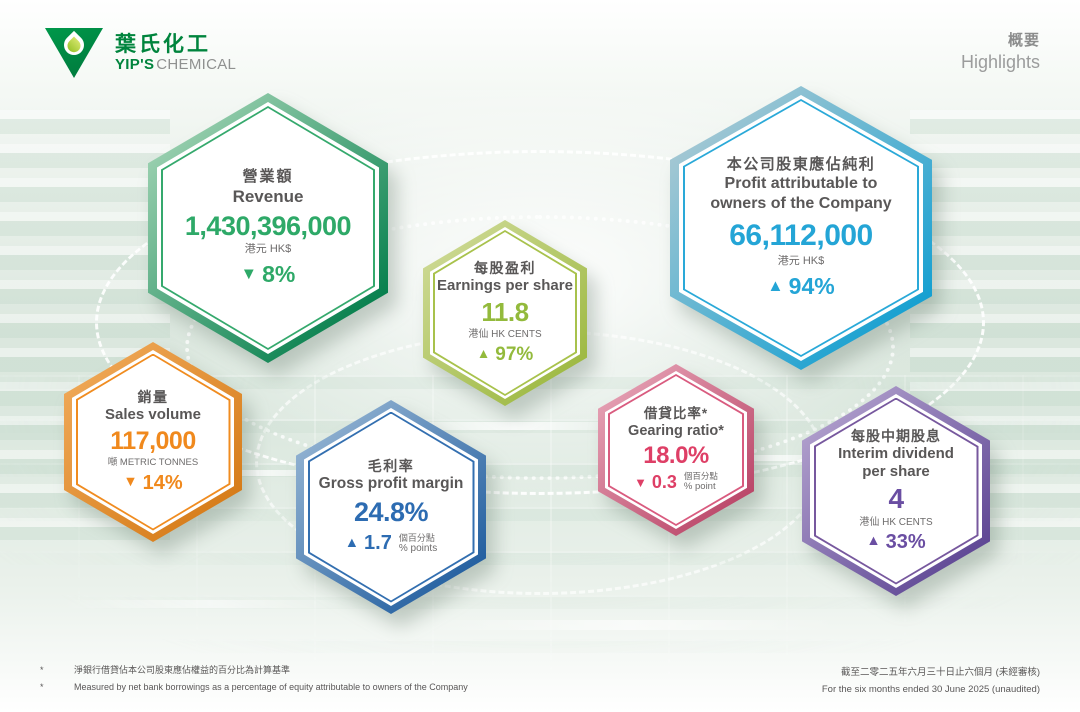 This screenshot has height=712, width=1080. Describe the element at coordinates (699, 487) in the screenshot. I see `change-unit-en: % point` at that location.